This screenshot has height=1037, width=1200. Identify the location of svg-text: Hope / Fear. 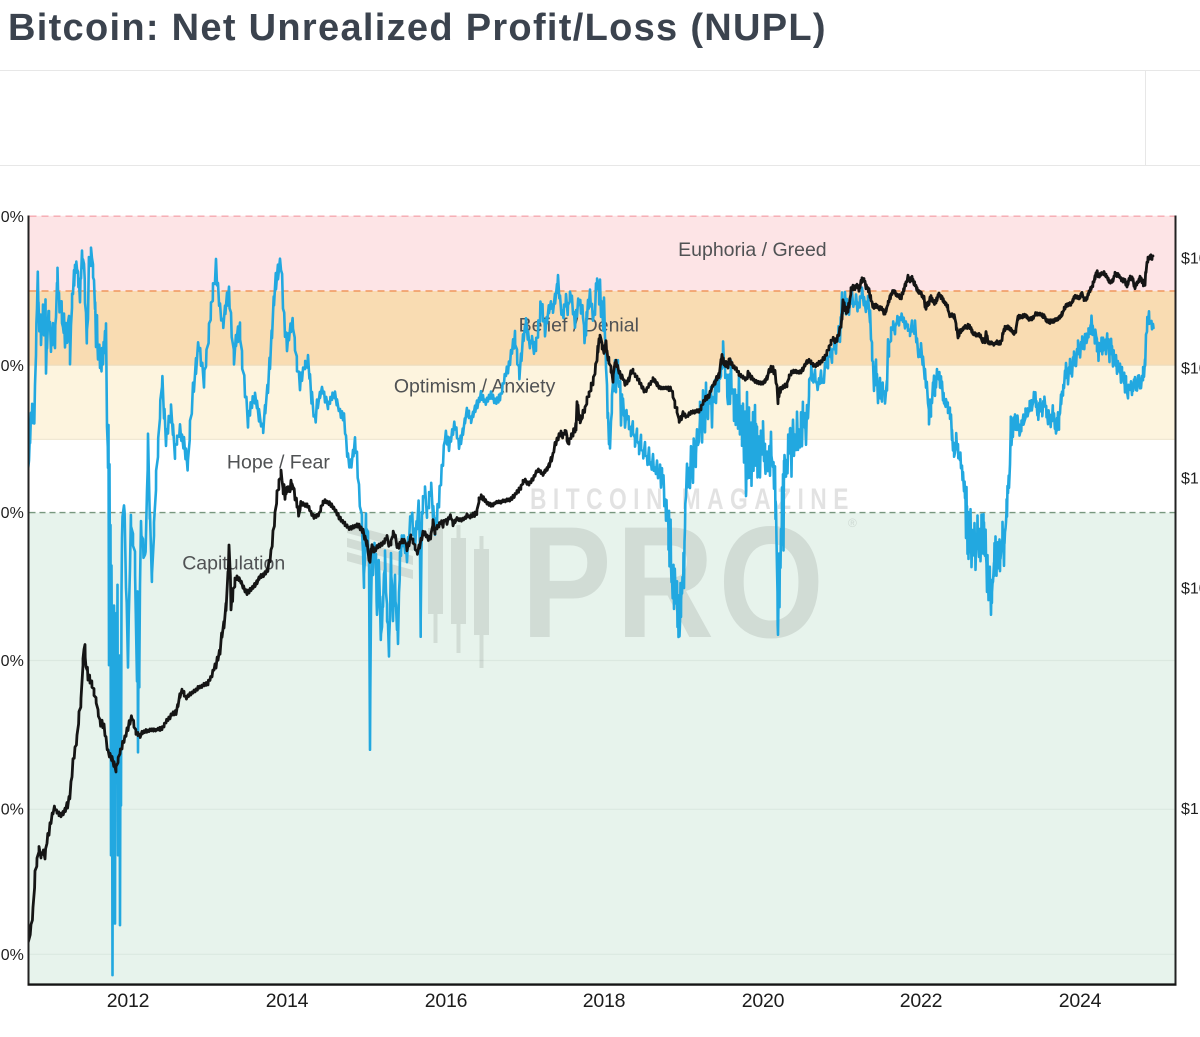
(278, 462).